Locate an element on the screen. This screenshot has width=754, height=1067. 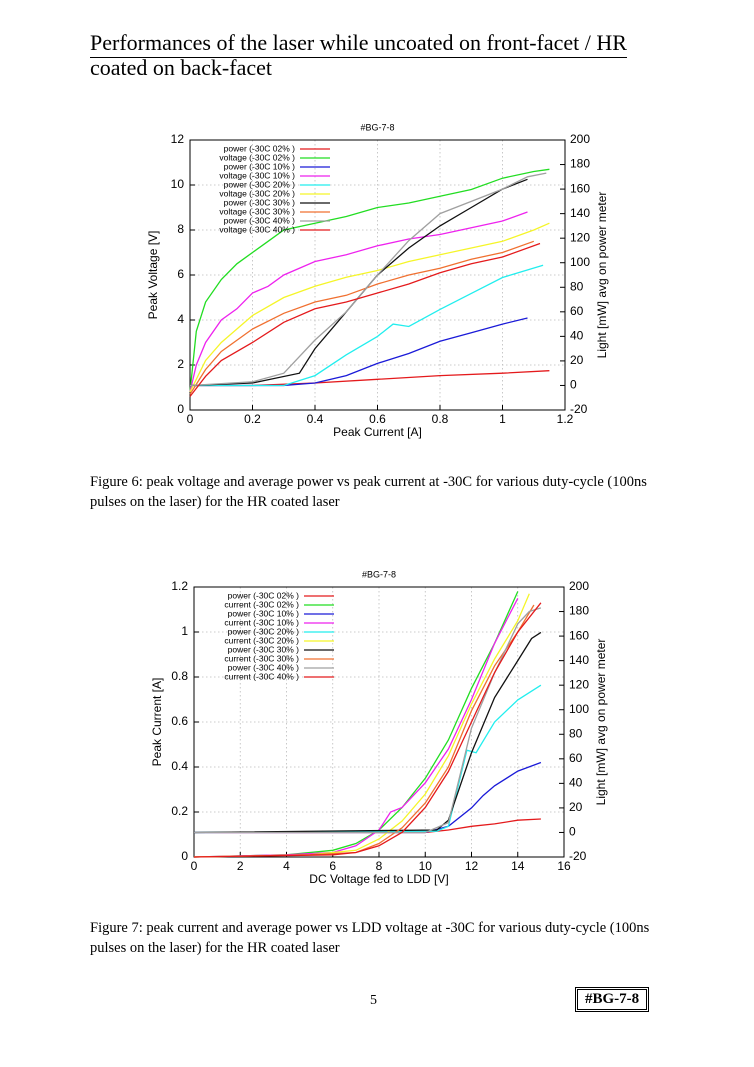
legend-label: voltage (-30C 10% ) is located at coordinates (257, 175).